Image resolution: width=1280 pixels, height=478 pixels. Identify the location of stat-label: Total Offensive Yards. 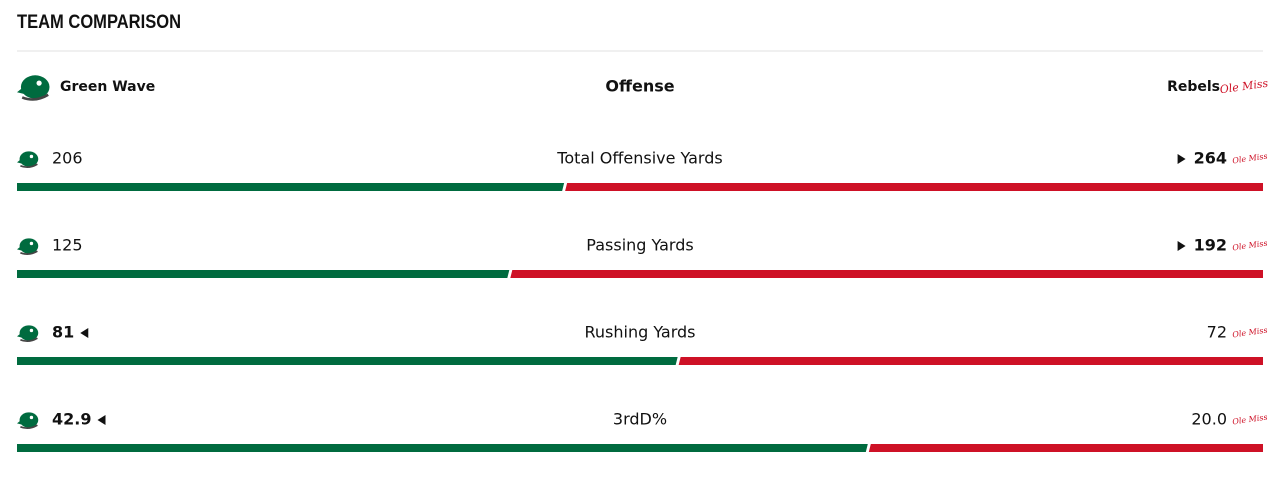
(639, 158).